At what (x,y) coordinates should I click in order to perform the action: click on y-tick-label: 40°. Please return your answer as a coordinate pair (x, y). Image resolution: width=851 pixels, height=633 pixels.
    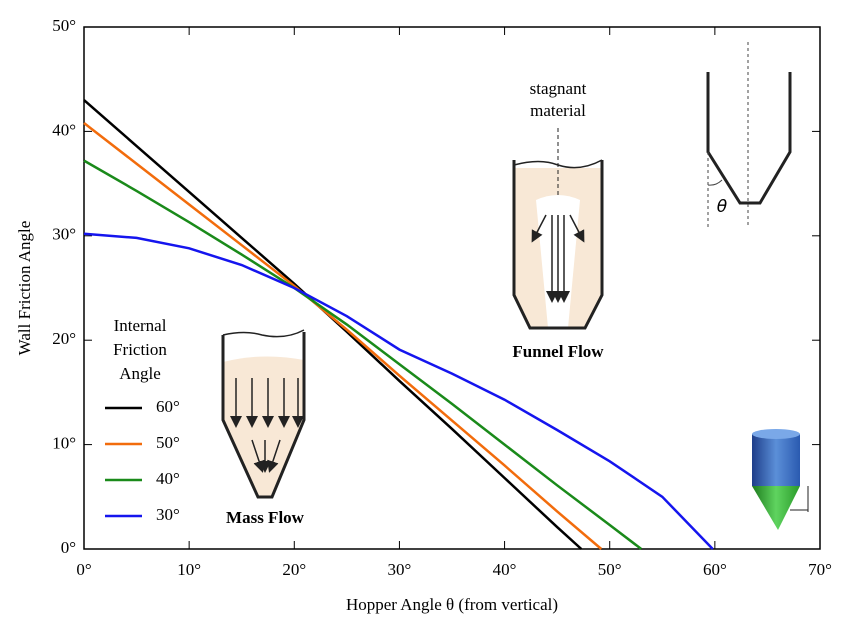
    Looking at the image, I should click on (64, 129).